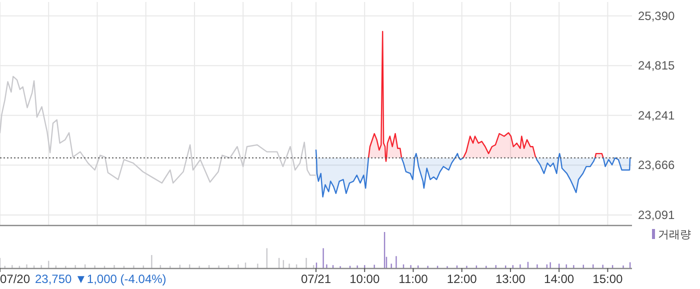 The width and height of the screenshot is (700, 289). Describe the element at coordinates (657, 115) in the screenshot. I see `y-tick-label: 24,241` at that location.